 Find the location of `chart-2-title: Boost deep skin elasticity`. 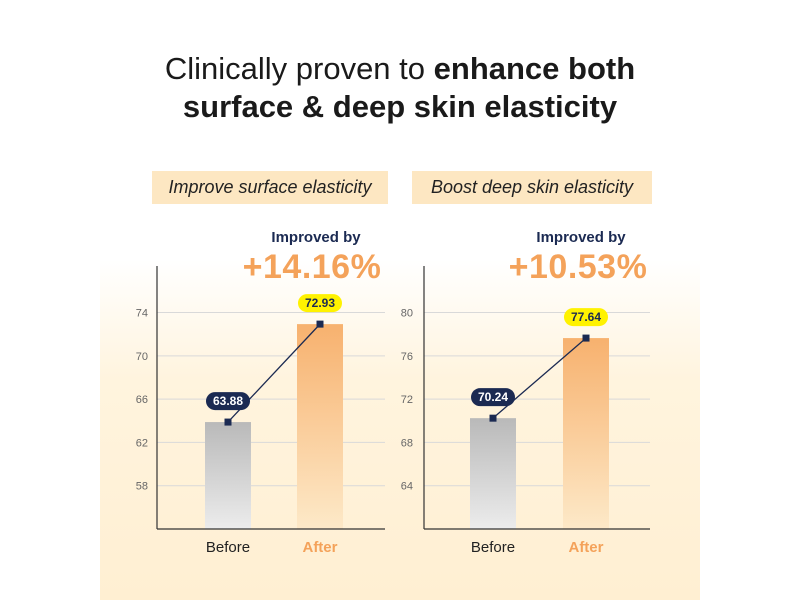

chart-2-title: Boost deep skin elasticity is located at coordinates (532, 187).